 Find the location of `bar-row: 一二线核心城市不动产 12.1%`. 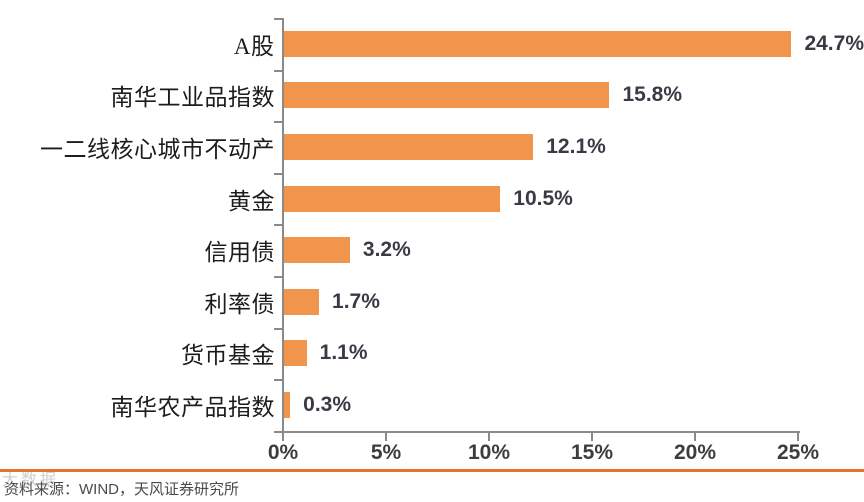

bar-row: 一二线核心城市不动产 12.1% is located at coordinates (432, 147).